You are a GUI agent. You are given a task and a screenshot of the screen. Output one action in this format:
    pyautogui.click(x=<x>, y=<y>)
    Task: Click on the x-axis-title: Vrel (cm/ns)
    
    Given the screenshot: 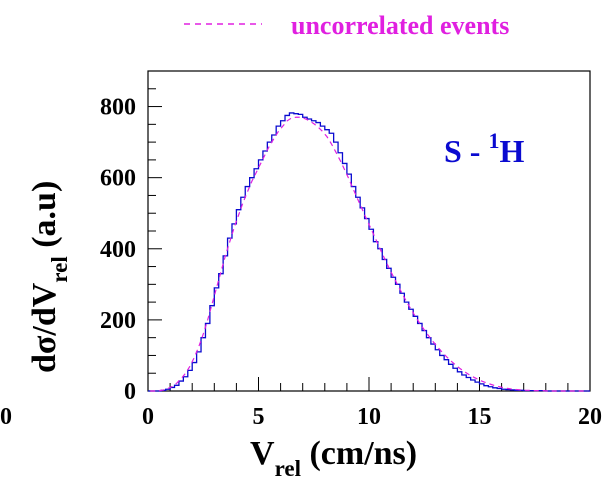 What is the action you would take?
    pyautogui.click(x=333, y=458)
    